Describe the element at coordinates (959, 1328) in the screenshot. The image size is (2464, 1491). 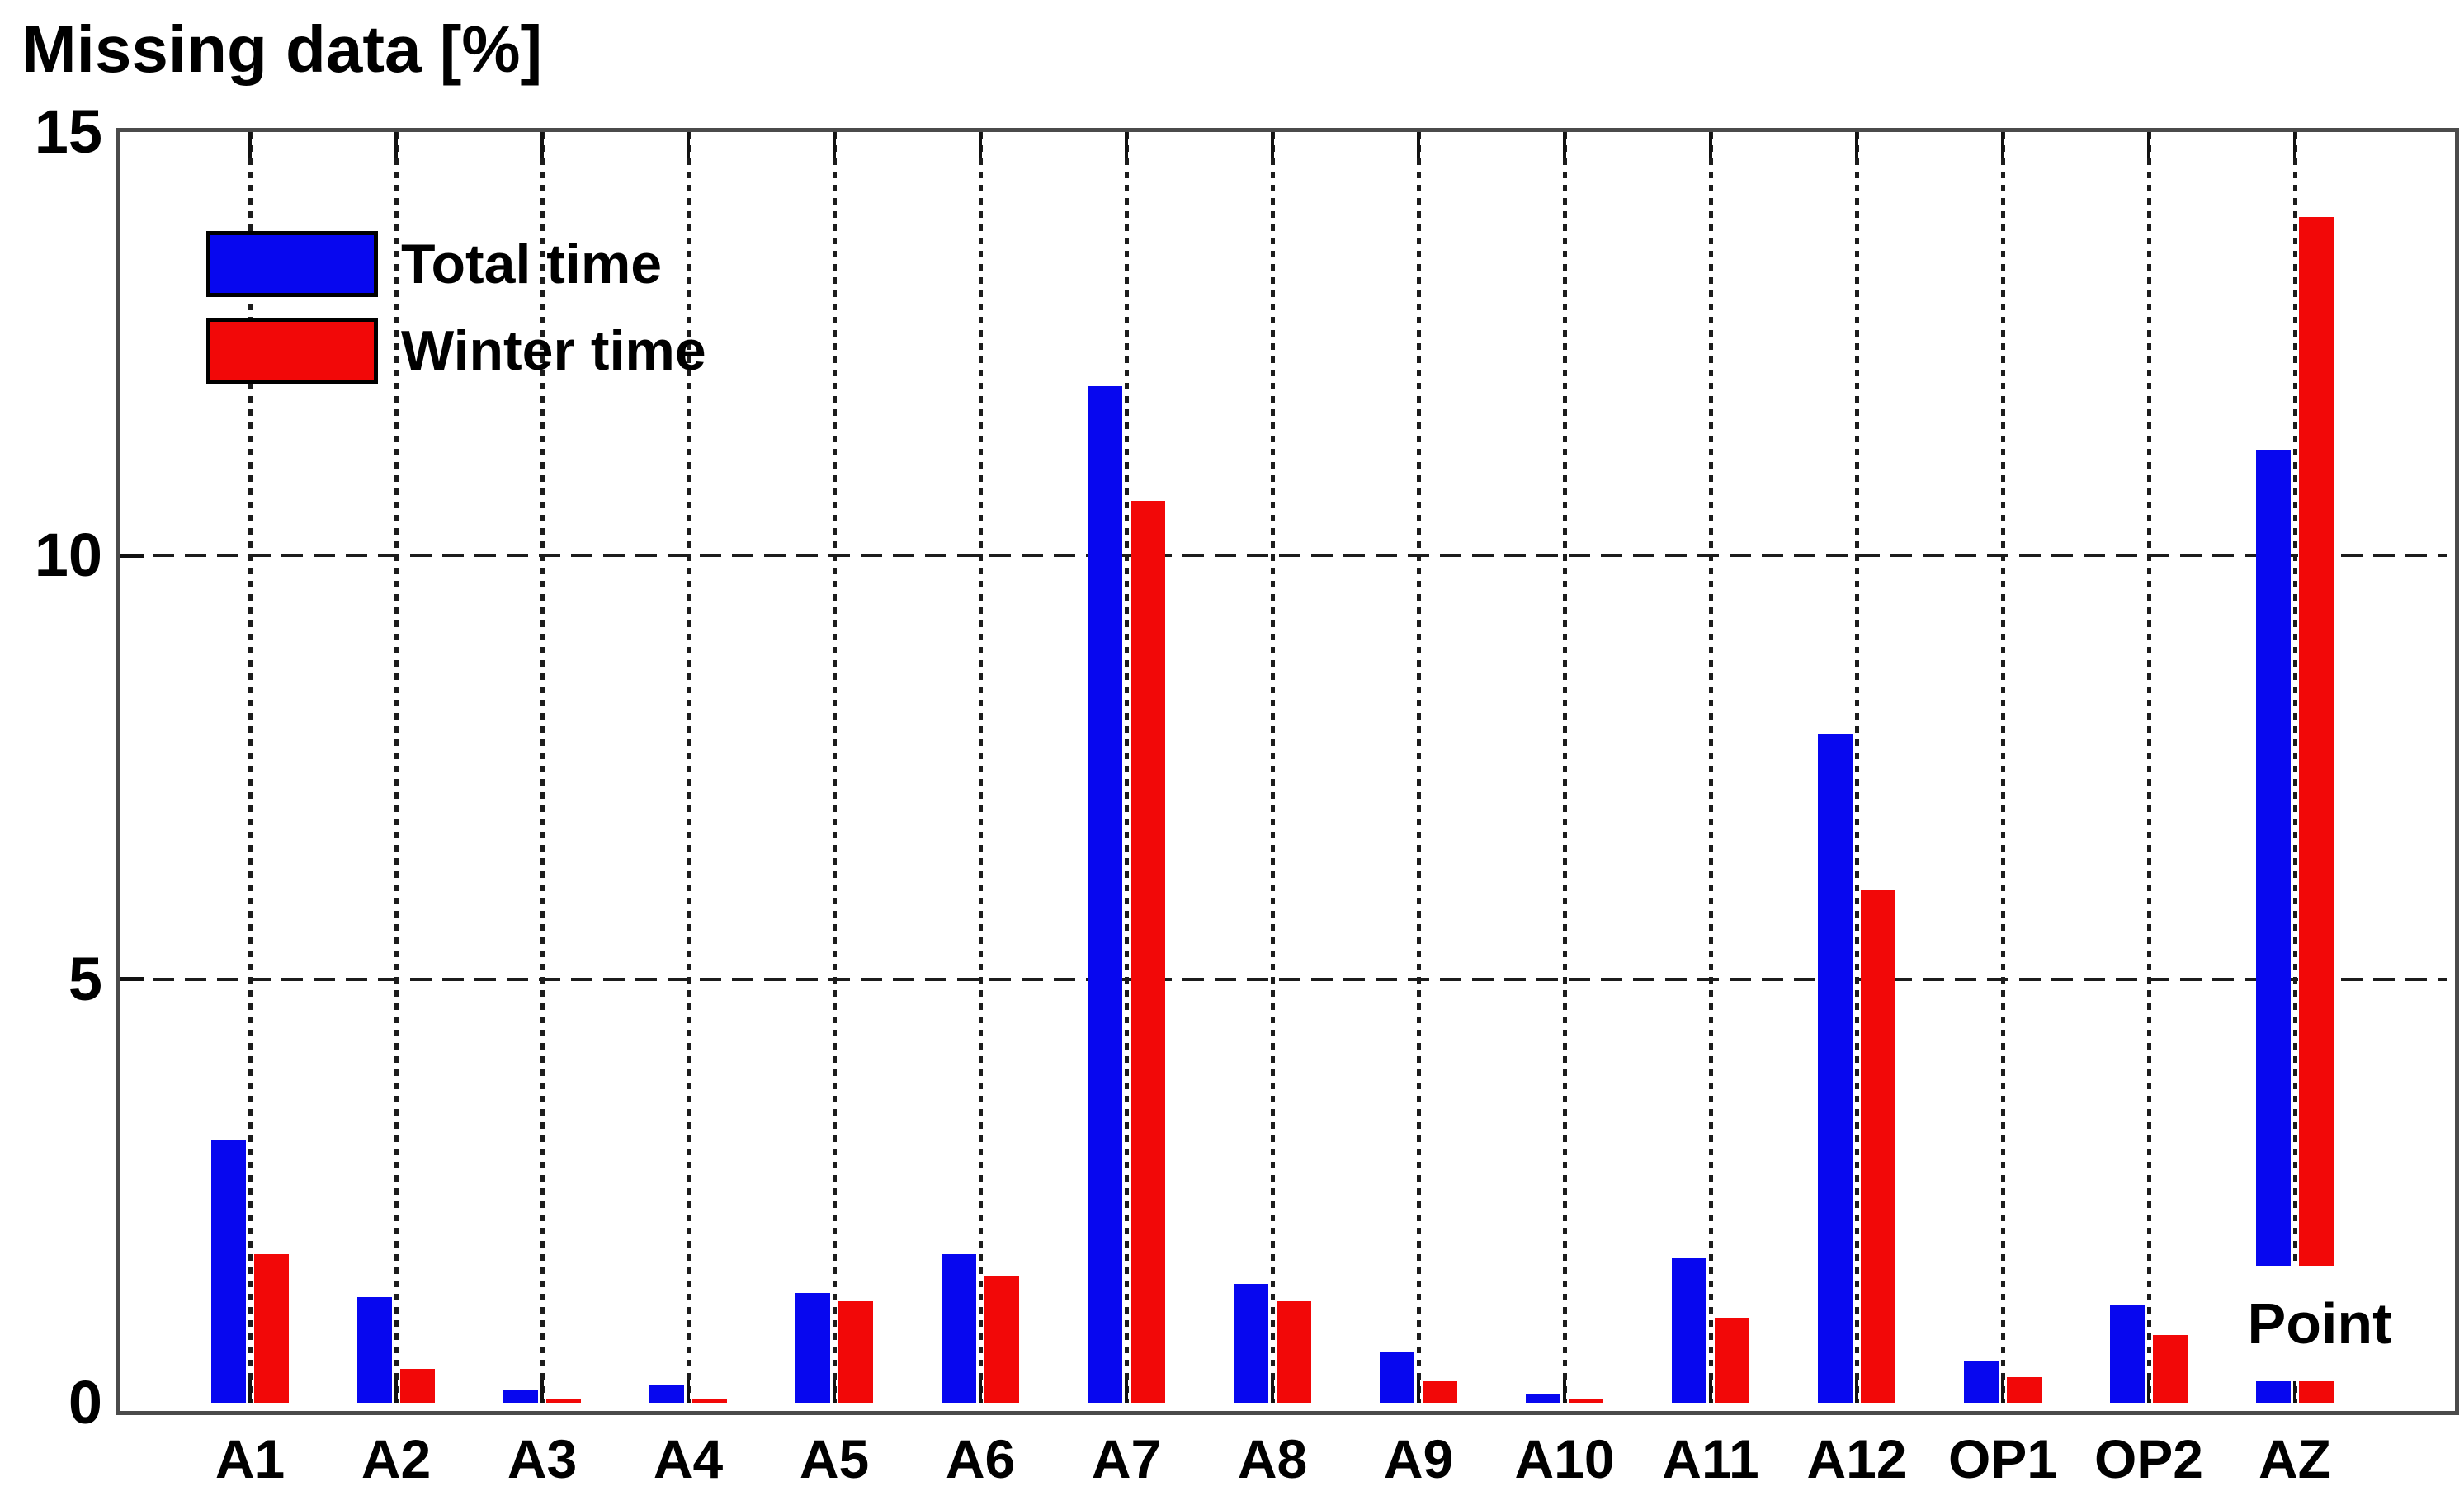
I see `bar-total-time-A6` at that location.